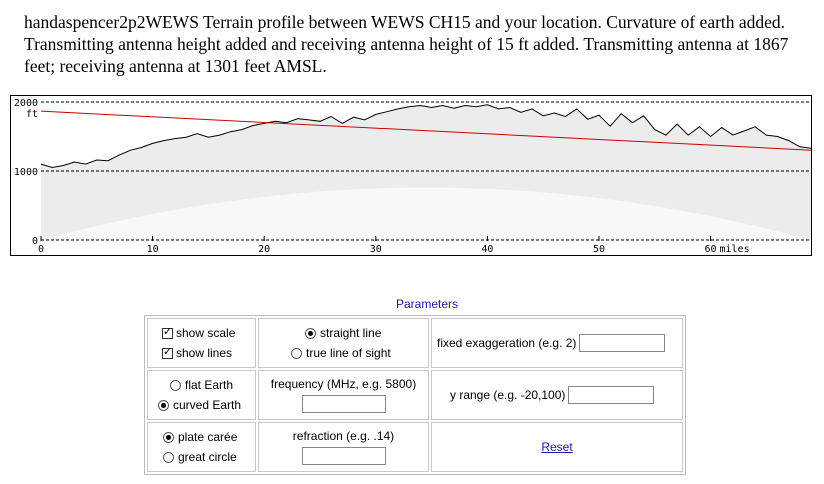 This screenshot has width=824, height=484. I want to click on true-los-label: true line of sight, so click(348, 353).